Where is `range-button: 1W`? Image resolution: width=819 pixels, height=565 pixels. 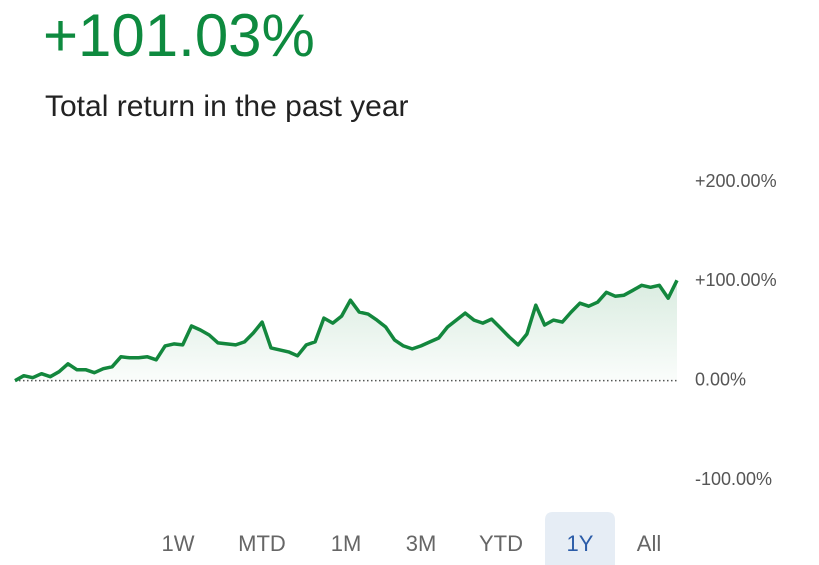 range-button: 1W is located at coordinates (178, 543).